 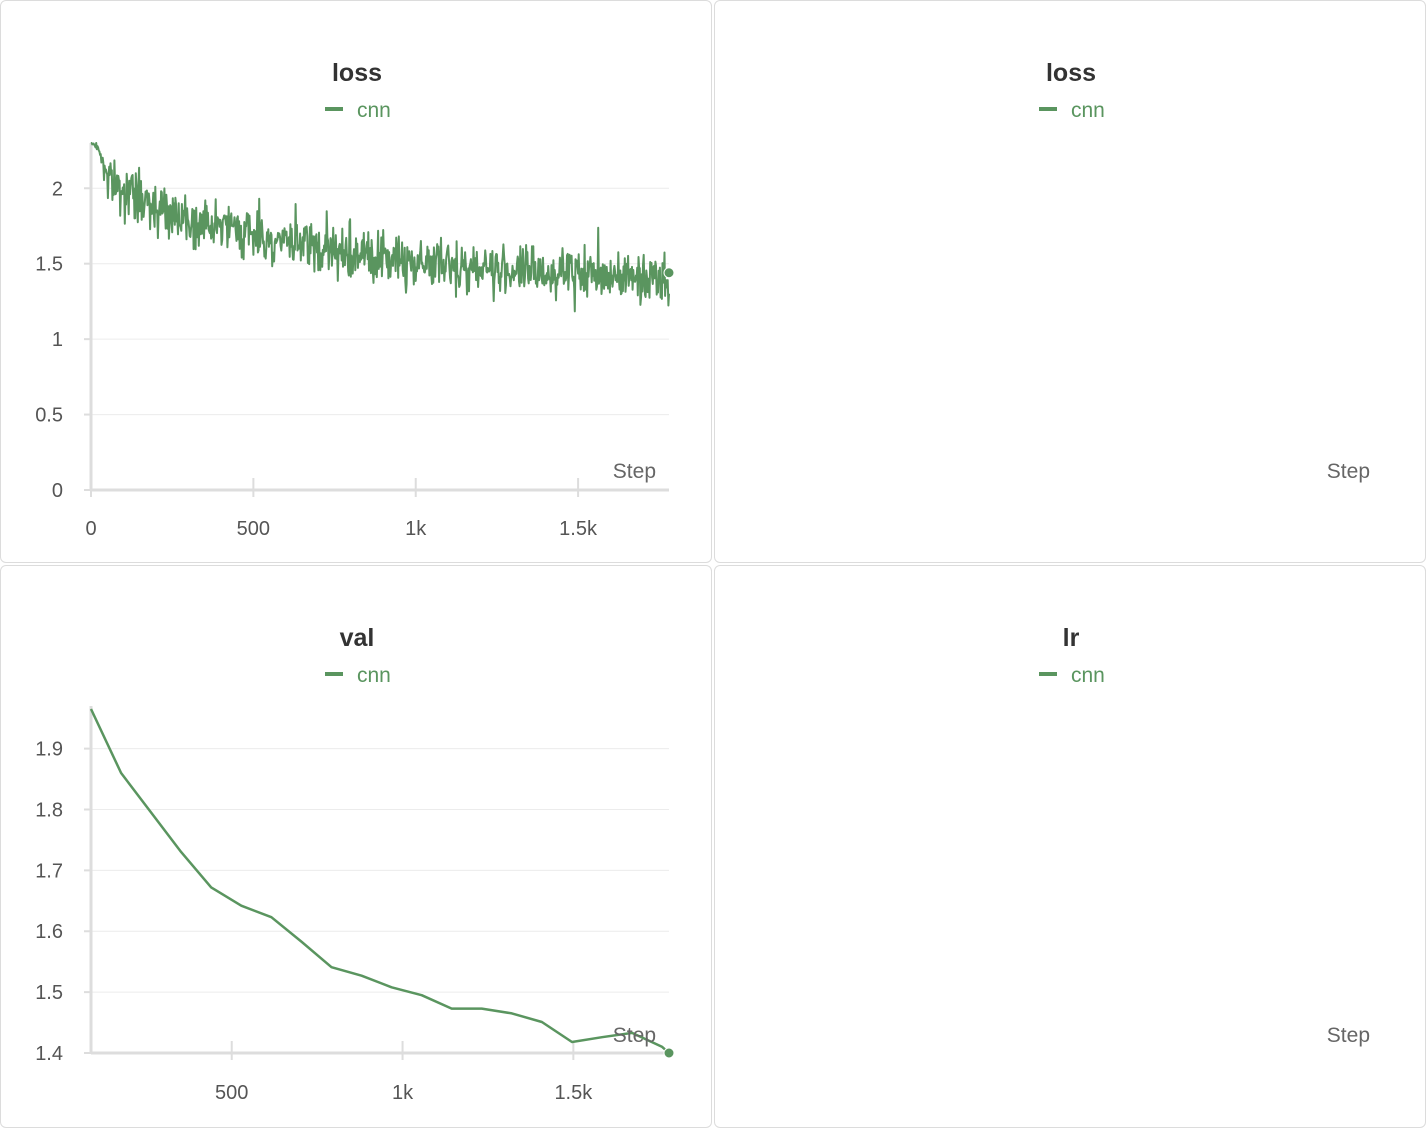 What do you see at coordinates (49, 932) in the screenshot?
I see `y-tick-label: 1.6` at bounding box center [49, 932].